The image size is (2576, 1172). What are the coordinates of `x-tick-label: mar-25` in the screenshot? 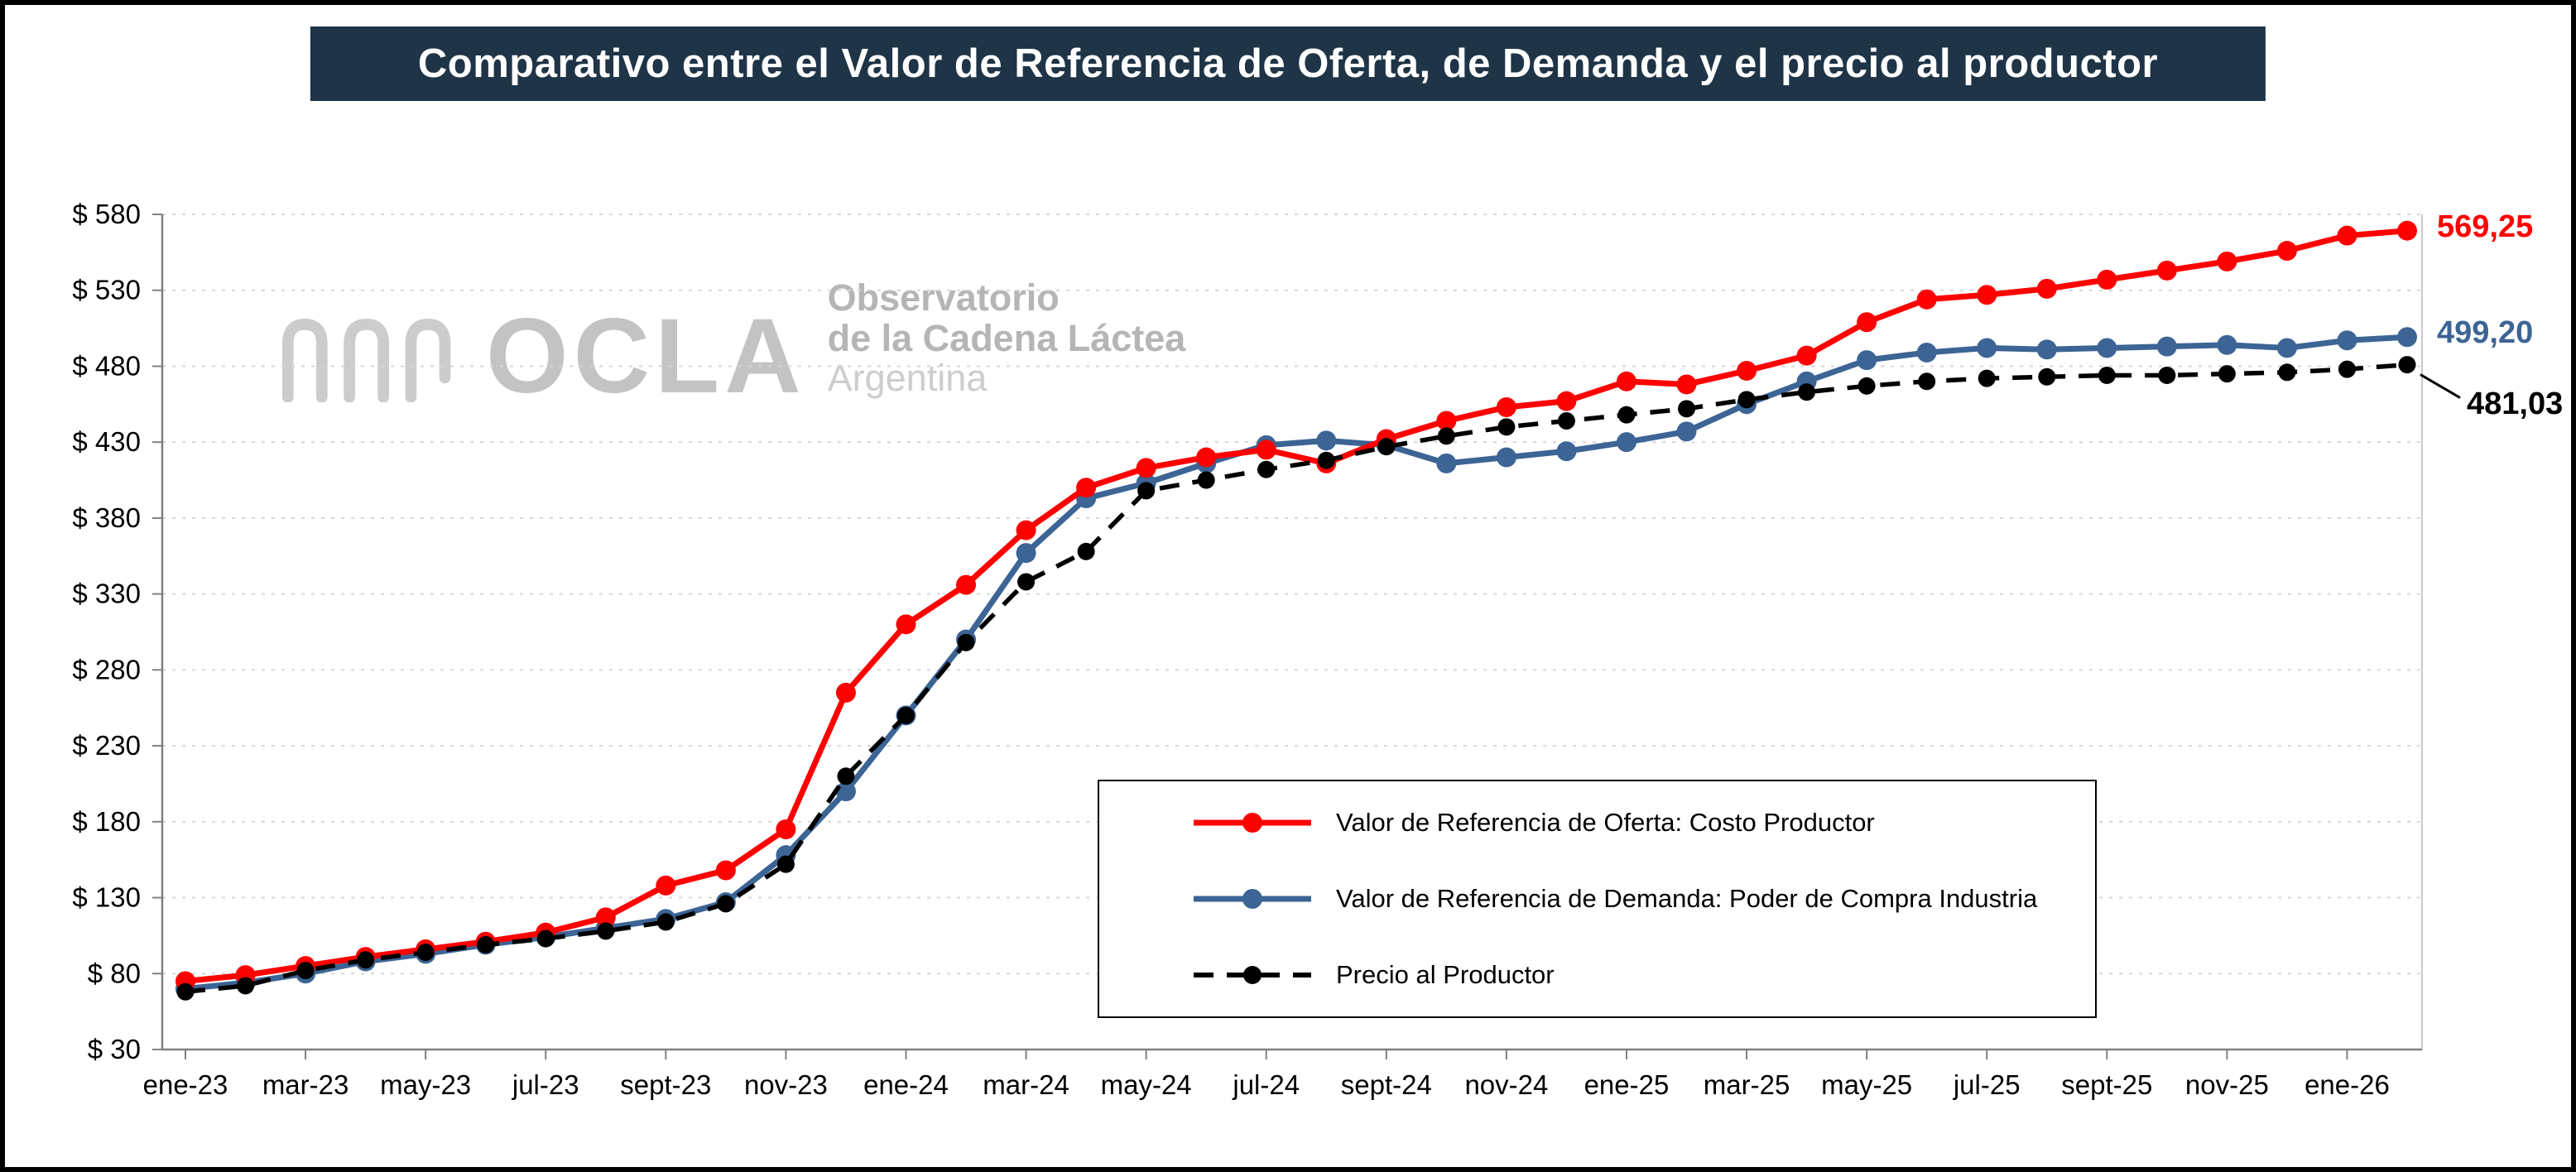 It's located at (1747, 1084).